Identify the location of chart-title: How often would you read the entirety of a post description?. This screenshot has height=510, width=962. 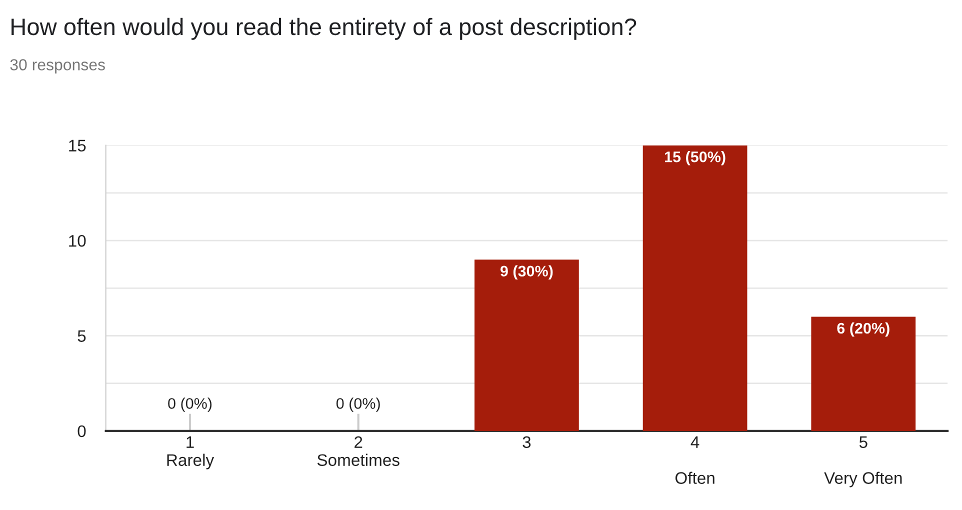
(324, 29).